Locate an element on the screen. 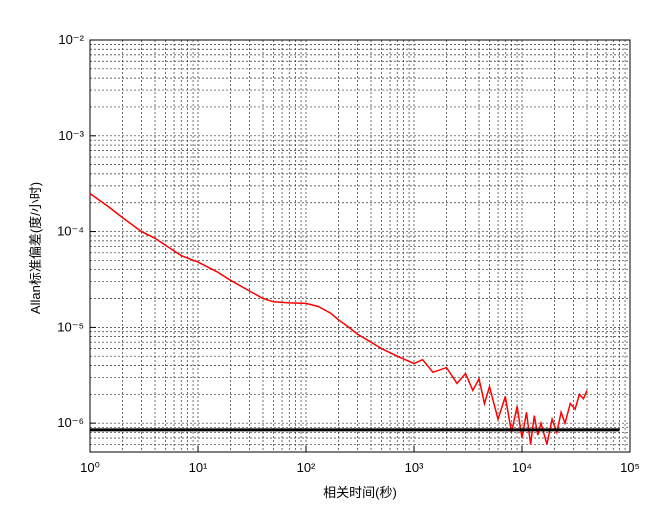 Image resolution: width=660 pixels, height=521 pixels. y-tick-label: 10⁻⁵ is located at coordinates (70, 326).